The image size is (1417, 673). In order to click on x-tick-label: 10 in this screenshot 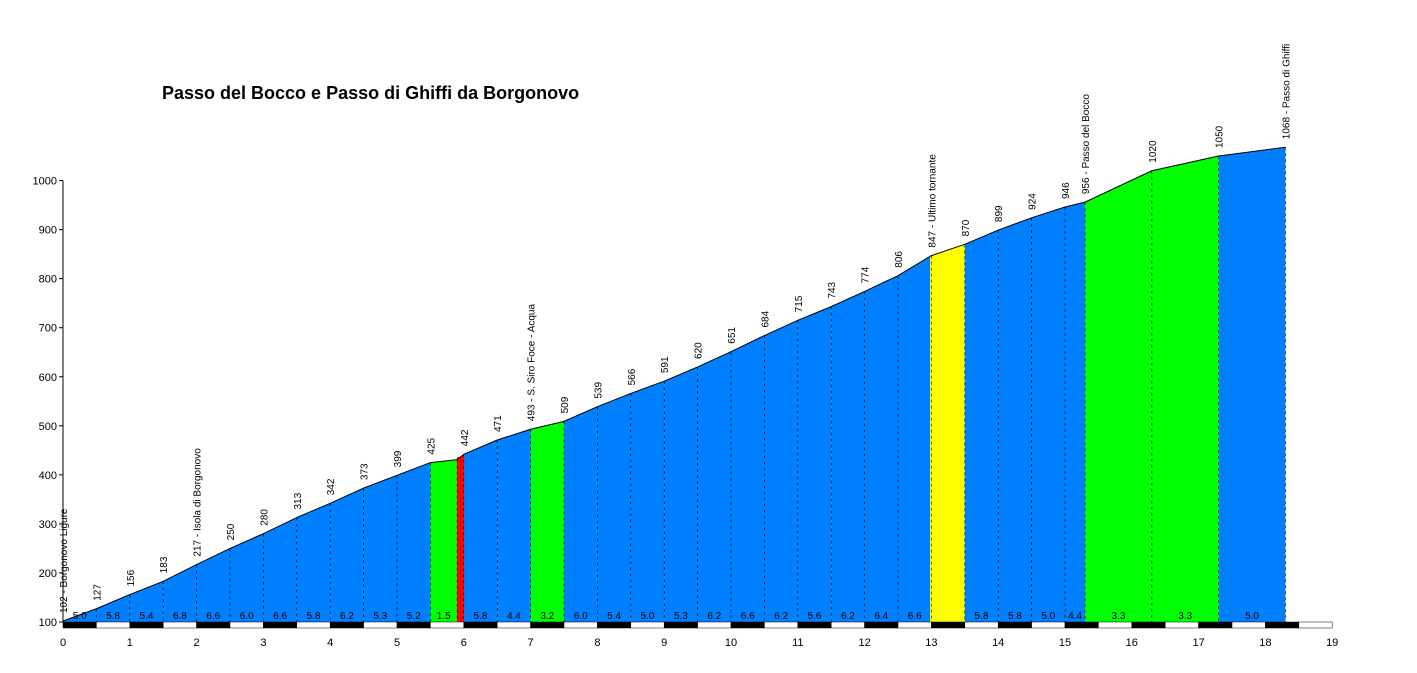, I will do `click(731, 643)`.